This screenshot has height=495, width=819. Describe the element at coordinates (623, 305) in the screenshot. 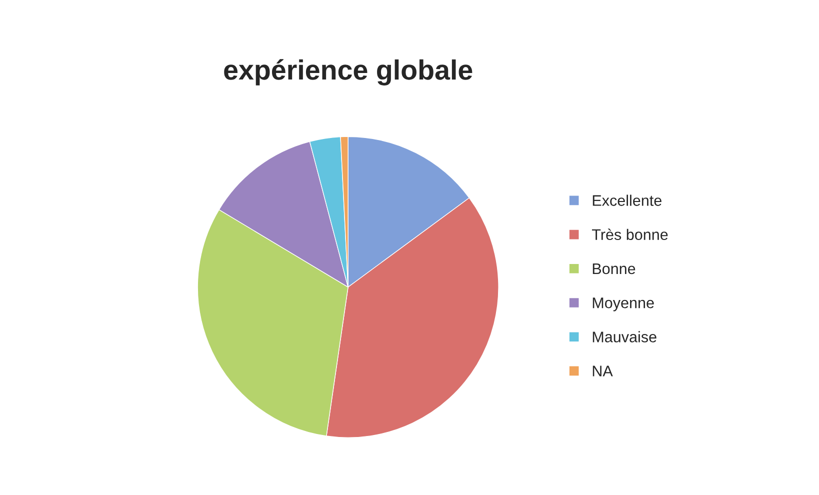

I see `legend-label: Moyenne` at that location.